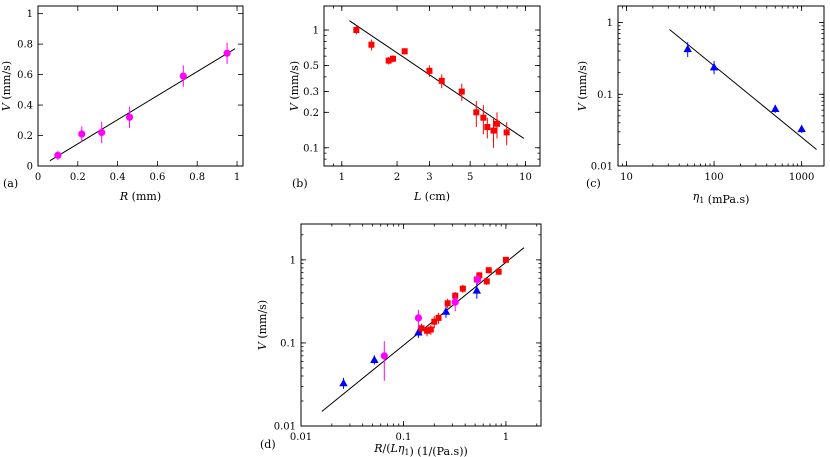 This screenshot has height=457, width=830. What do you see at coordinates (429, 177) in the screenshot?
I see `panel-1-xticklabel-2: 3` at bounding box center [429, 177].